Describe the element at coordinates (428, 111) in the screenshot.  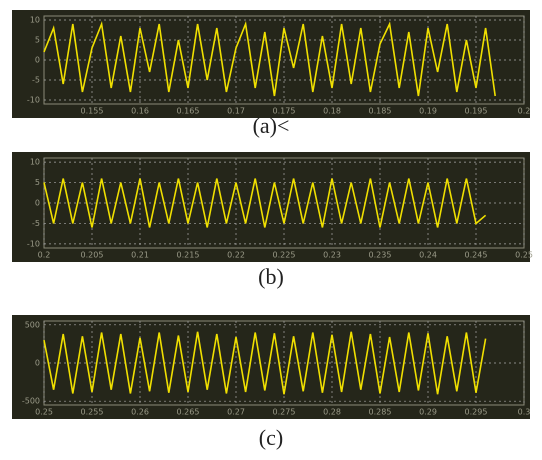
I see `x-tick-label: 0.19` at that location.